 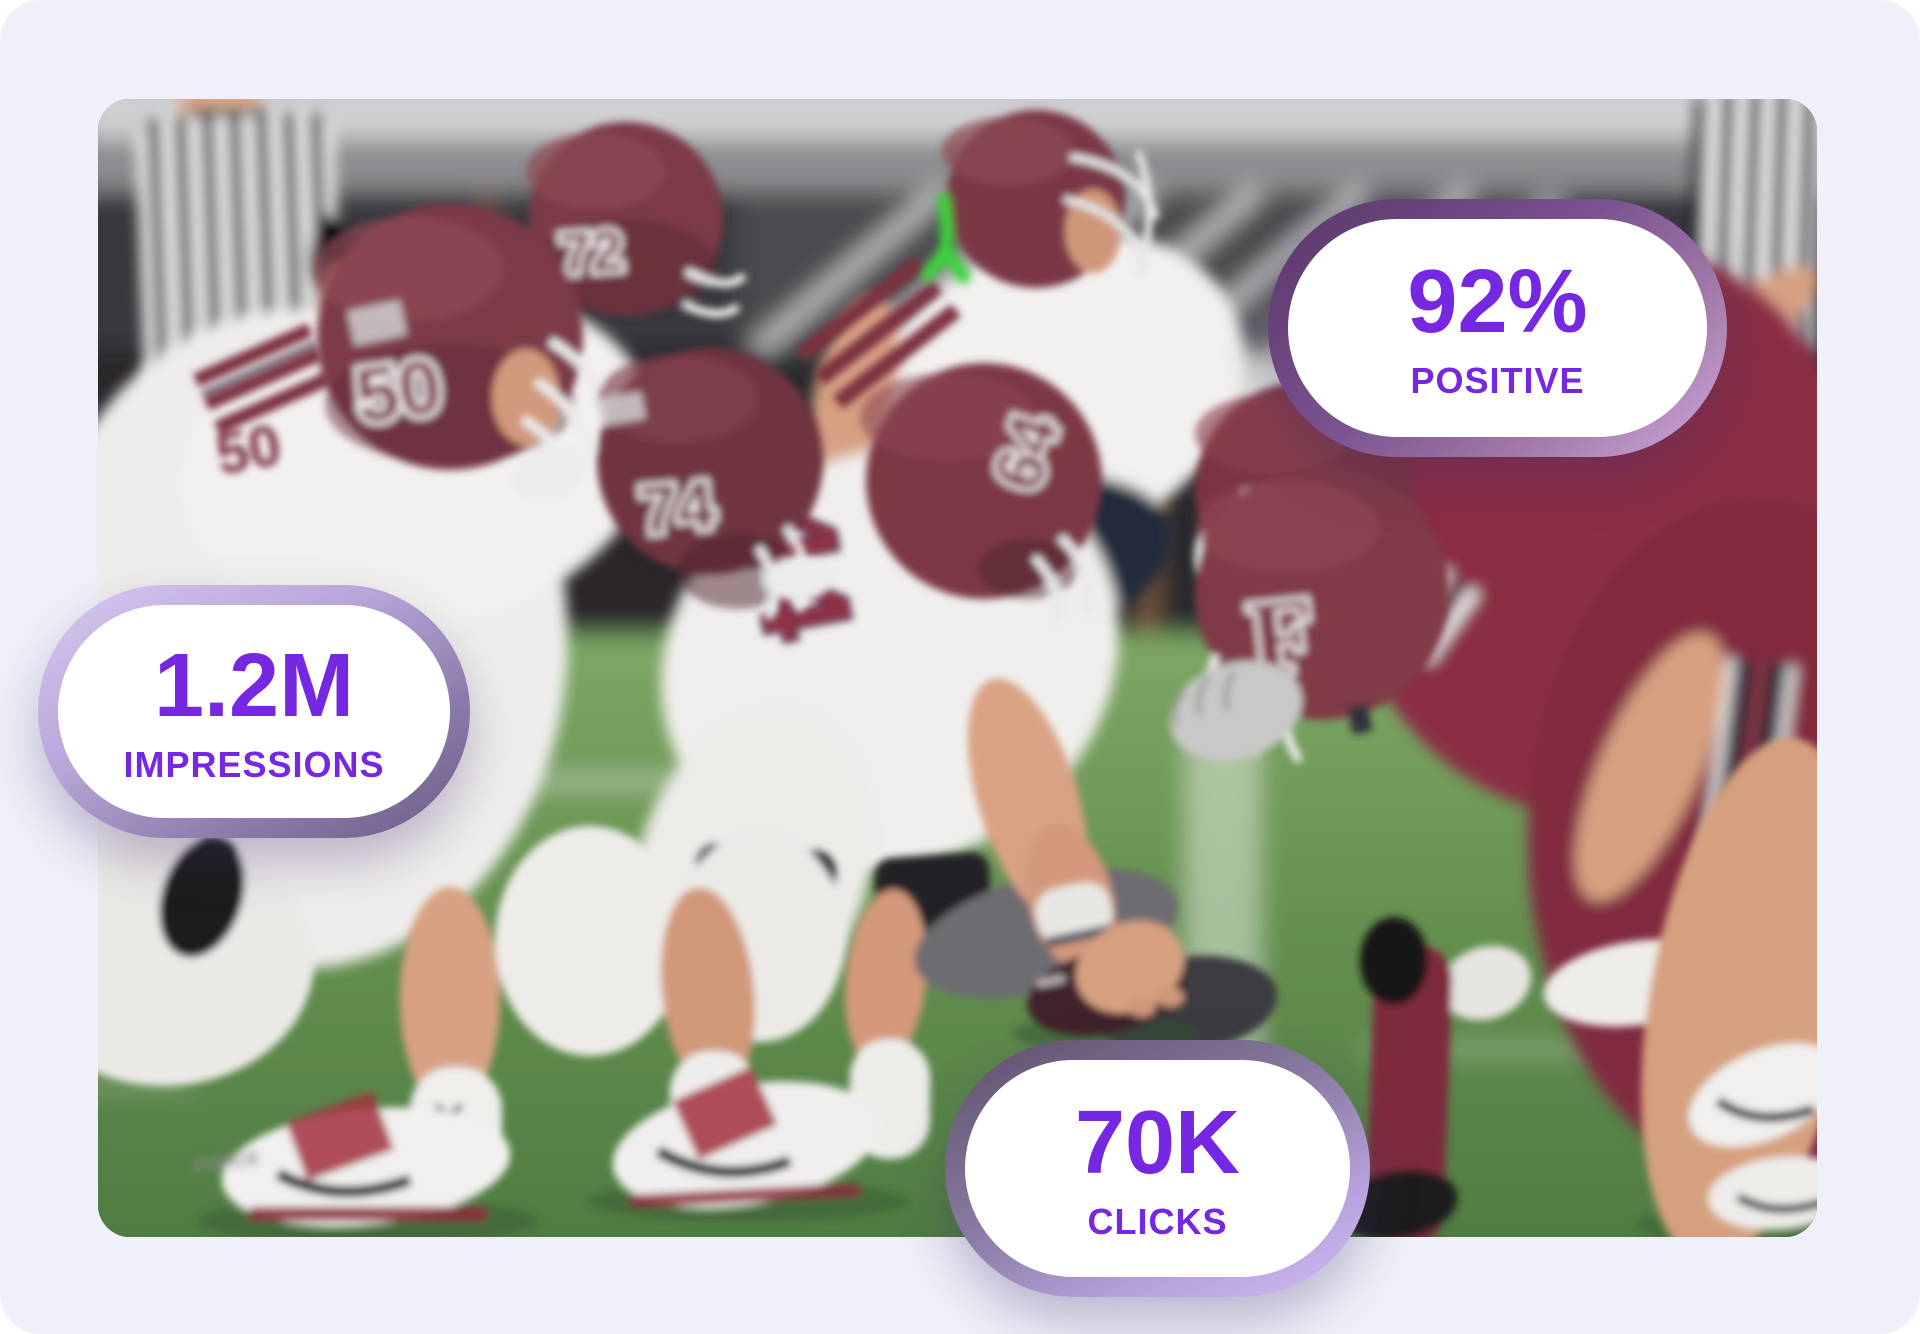 What do you see at coordinates (1752, 1136) in the screenshot?
I see `nike-shoes-right` at bounding box center [1752, 1136].